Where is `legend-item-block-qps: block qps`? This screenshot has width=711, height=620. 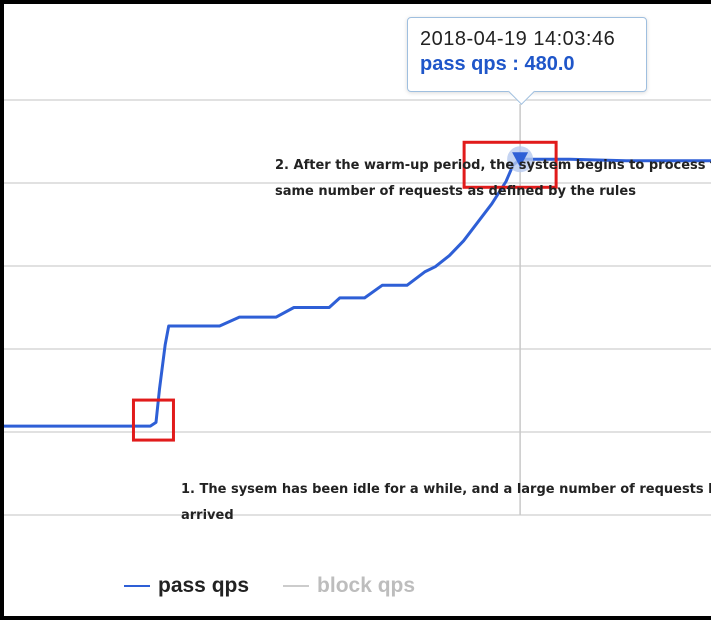 legend-item-block-qps: block qps is located at coordinates (349, 586).